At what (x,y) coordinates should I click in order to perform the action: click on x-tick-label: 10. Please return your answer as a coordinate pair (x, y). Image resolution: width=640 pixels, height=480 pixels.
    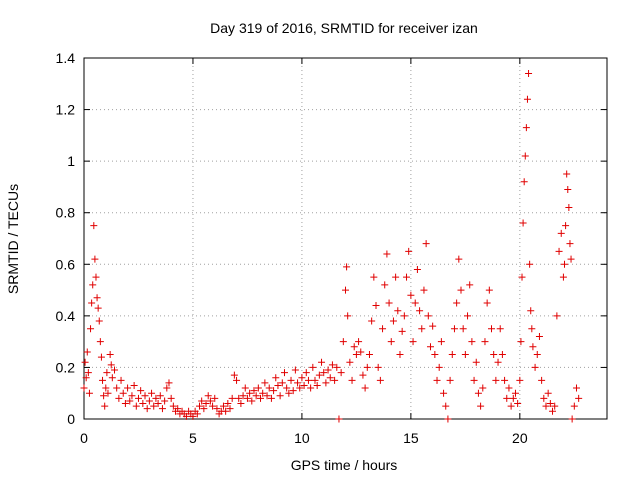
    Looking at the image, I should click on (302, 438).